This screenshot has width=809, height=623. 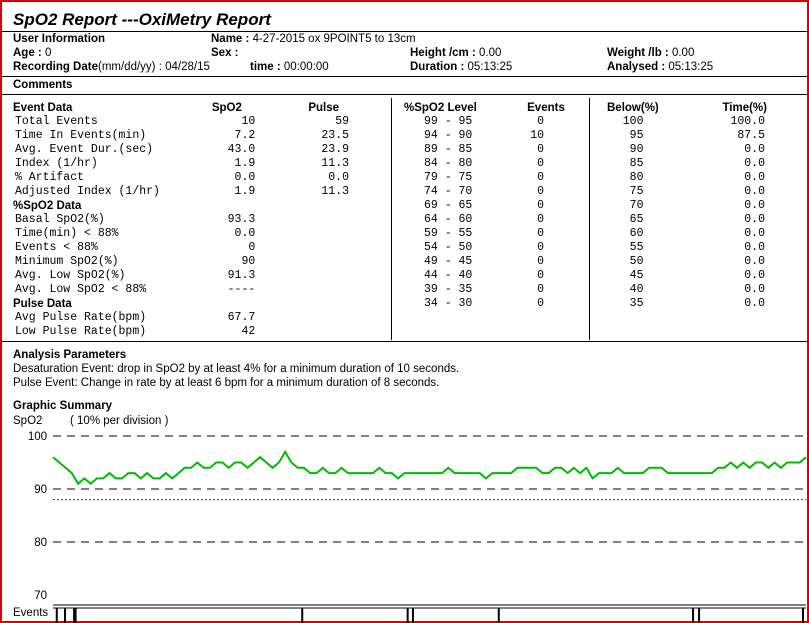 What do you see at coordinates (488, 262) in the screenshot?
I see `level-row: 49 - 45 0` at bounding box center [488, 262].